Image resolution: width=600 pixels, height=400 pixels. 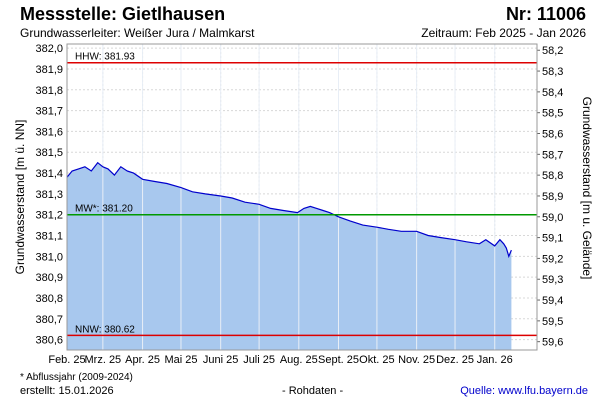 I want to click on y-tick-label-right: 58,4, so click(x=552, y=93).